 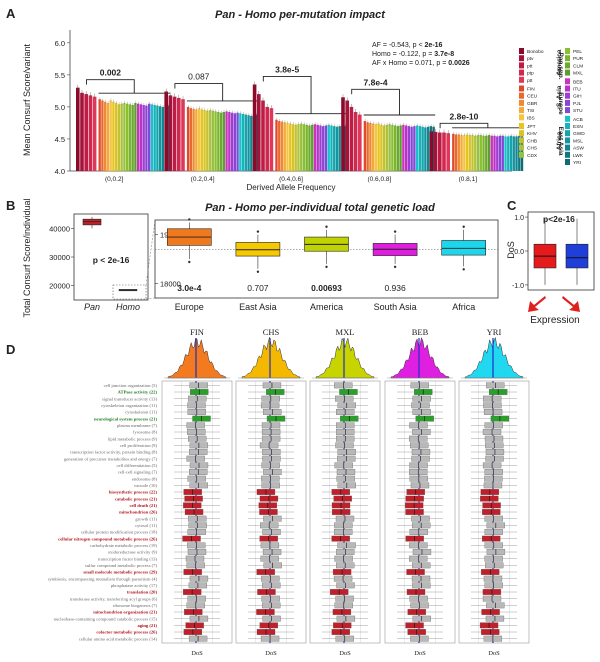 What do you see at coordinates (199, 77) in the screenshot?
I see `p-value-a: 0.087` at bounding box center [199, 77].